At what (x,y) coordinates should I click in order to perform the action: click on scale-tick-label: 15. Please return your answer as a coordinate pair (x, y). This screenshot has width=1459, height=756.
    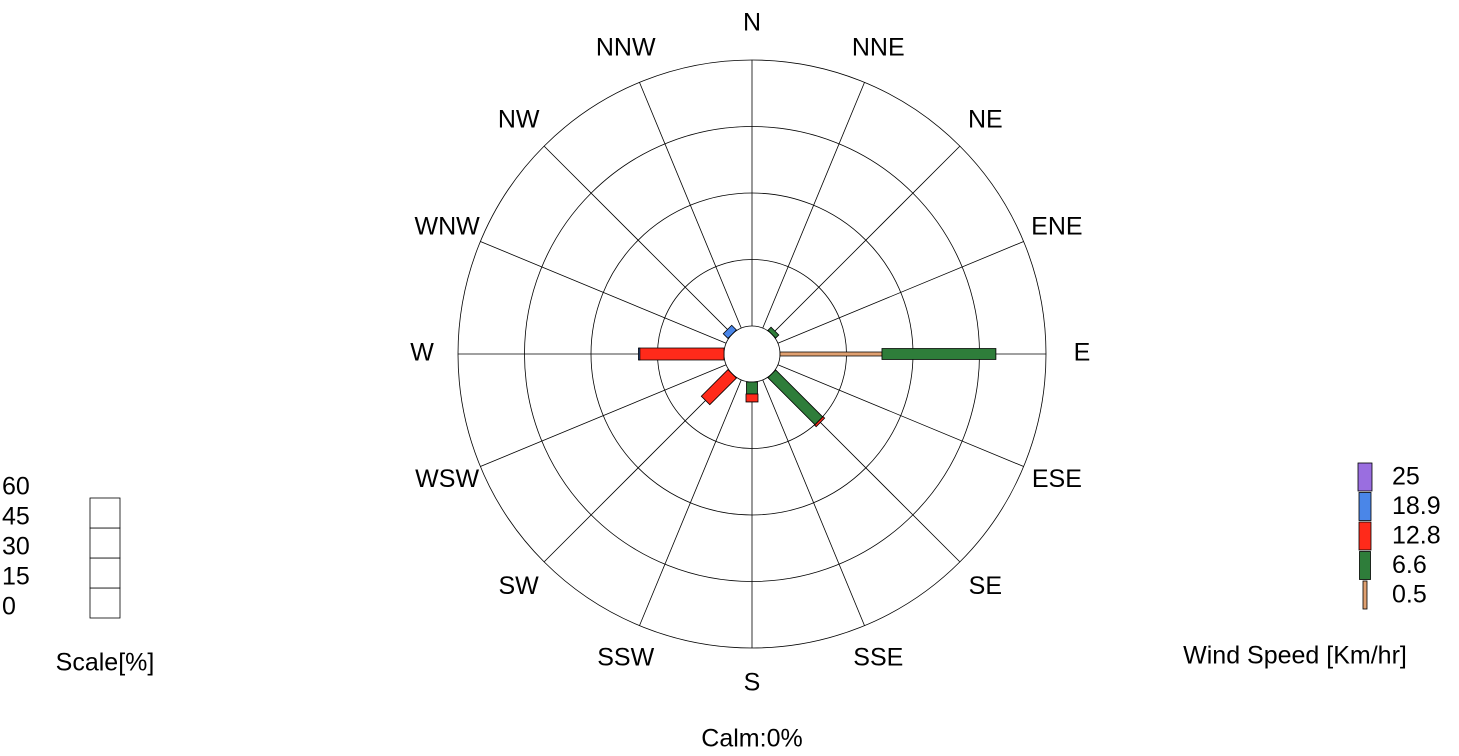
    Looking at the image, I should click on (16, 577).